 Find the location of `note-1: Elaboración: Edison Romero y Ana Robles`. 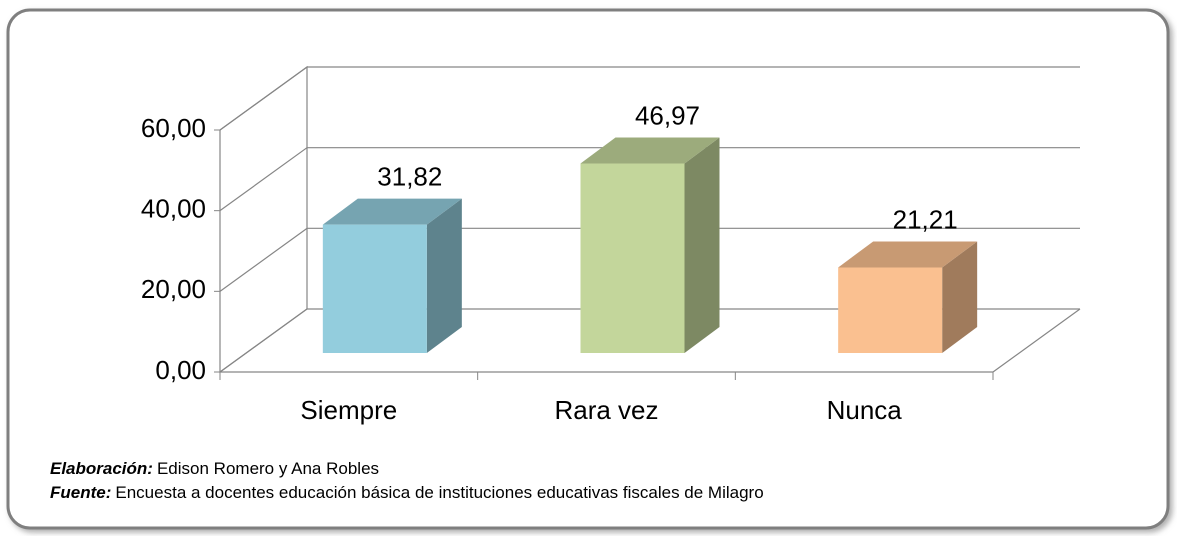

note-1: Elaboración: Edison Romero y Ana Robles is located at coordinates (214, 468).